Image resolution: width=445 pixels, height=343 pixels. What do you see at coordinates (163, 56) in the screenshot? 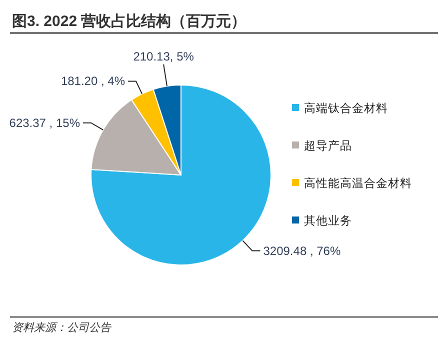
I see `data-label: 210.13, 5%` at bounding box center [163, 56].